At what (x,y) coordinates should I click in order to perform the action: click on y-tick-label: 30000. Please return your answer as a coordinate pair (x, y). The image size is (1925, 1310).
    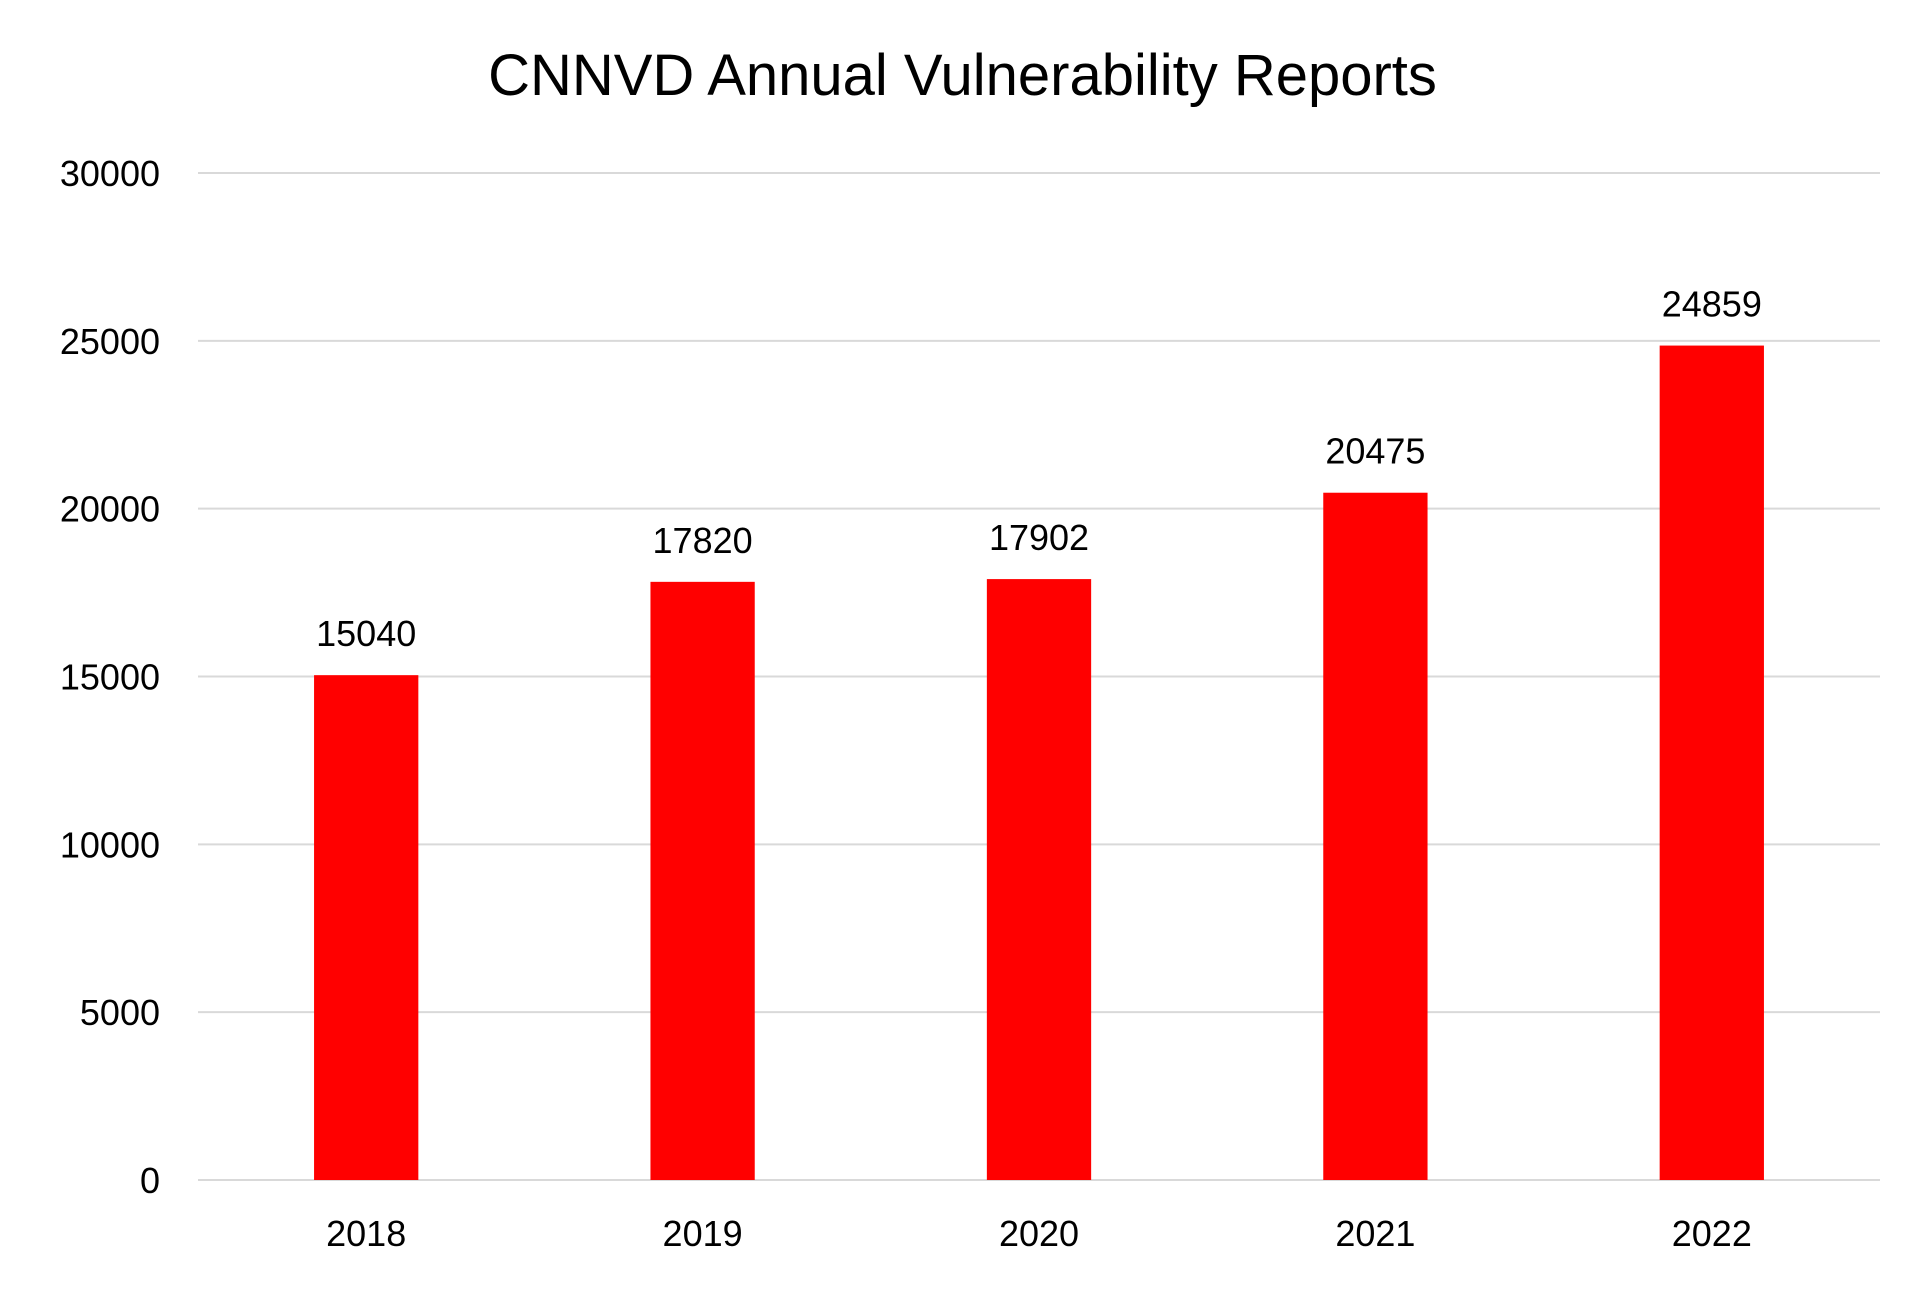
    Looking at the image, I should click on (110, 173).